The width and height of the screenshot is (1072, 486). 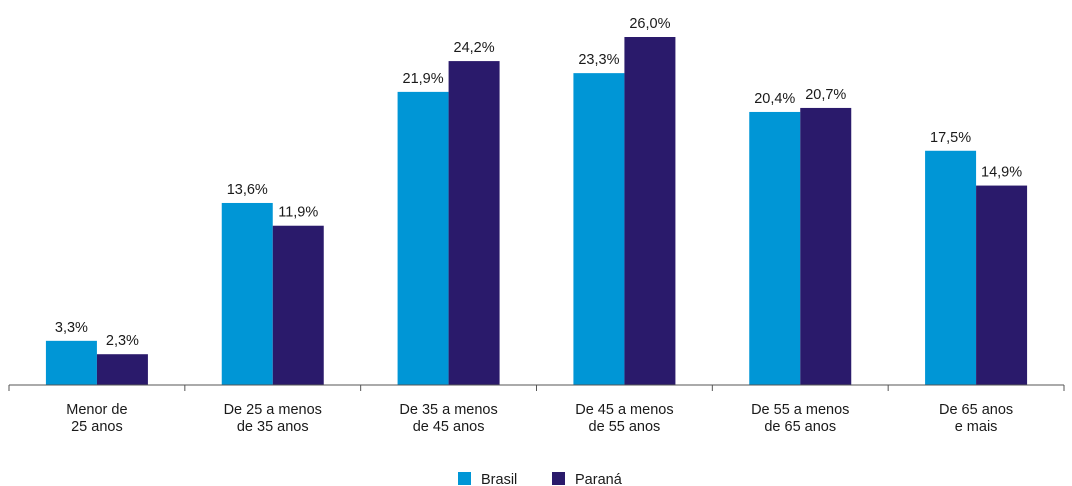 What do you see at coordinates (298, 213) in the screenshot?
I see `data-label: 11,9%` at bounding box center [298, 213].